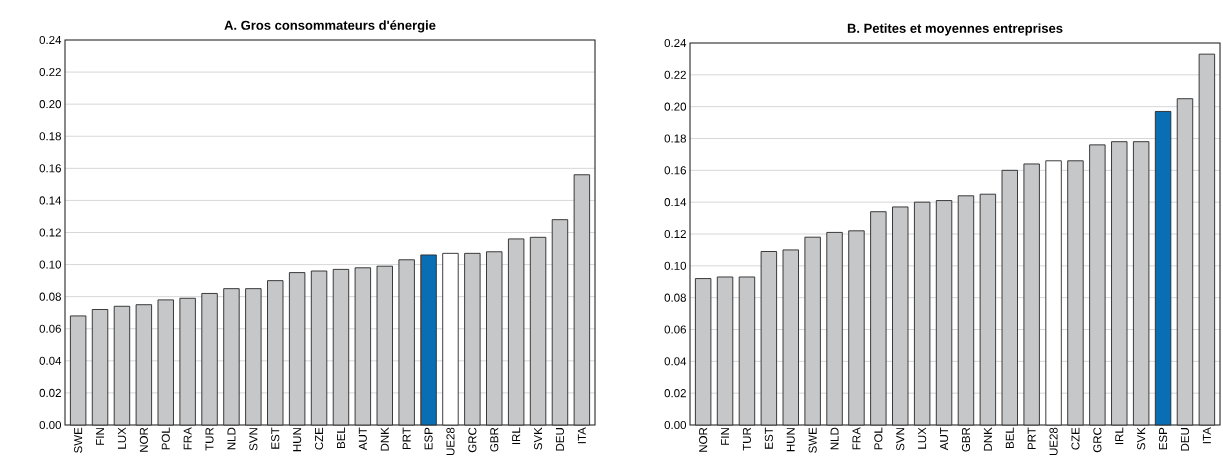 The width and height of the screenshot is (1223, 472). Describe the element at coordinates (955, 29) in the screenshot. I see `chart-title: B. Petites et moyennes entreprises` at that location.